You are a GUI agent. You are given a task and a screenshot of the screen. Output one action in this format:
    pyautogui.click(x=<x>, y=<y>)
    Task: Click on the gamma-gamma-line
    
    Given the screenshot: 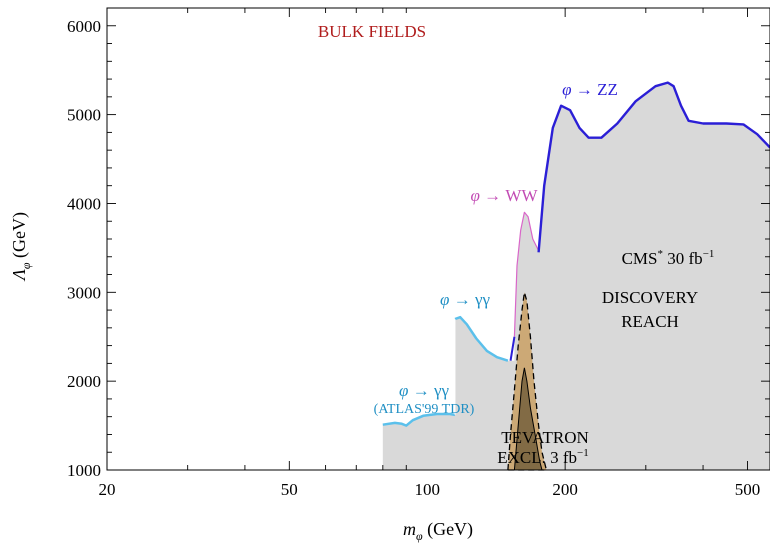 What is the action you would take?
    pyautogui.click(x=481, y=338)
    